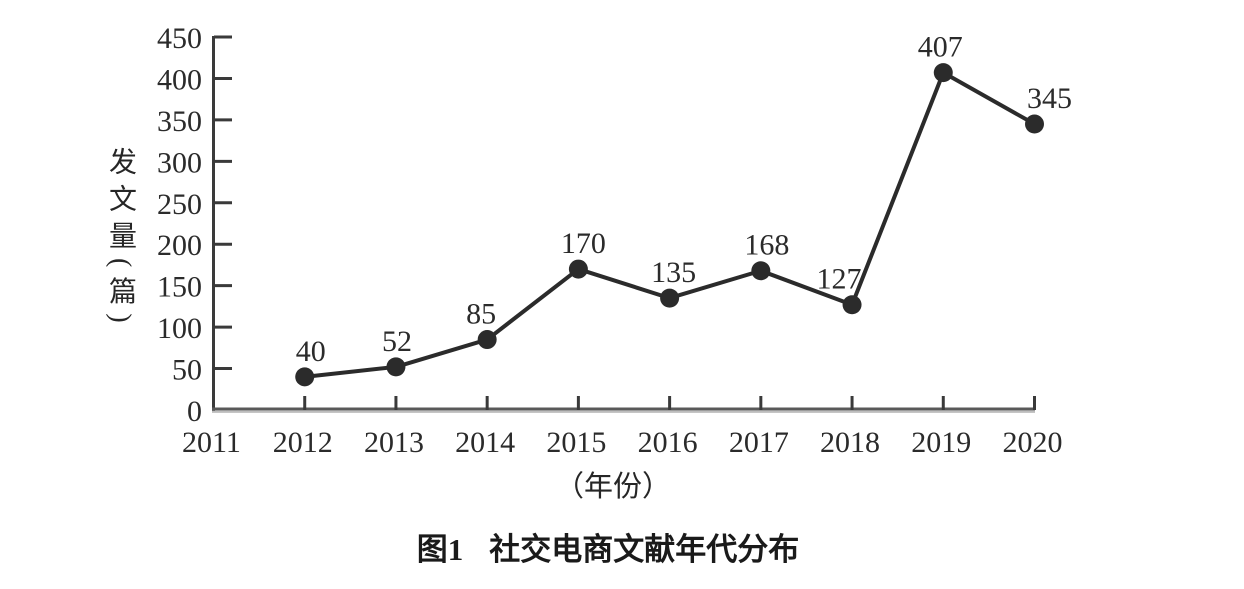 This screenshot has width=1244, height=589. Describe the element at coordinates (394, 442) in the screenshot. I see `x-tick-label: 2013` at that location.